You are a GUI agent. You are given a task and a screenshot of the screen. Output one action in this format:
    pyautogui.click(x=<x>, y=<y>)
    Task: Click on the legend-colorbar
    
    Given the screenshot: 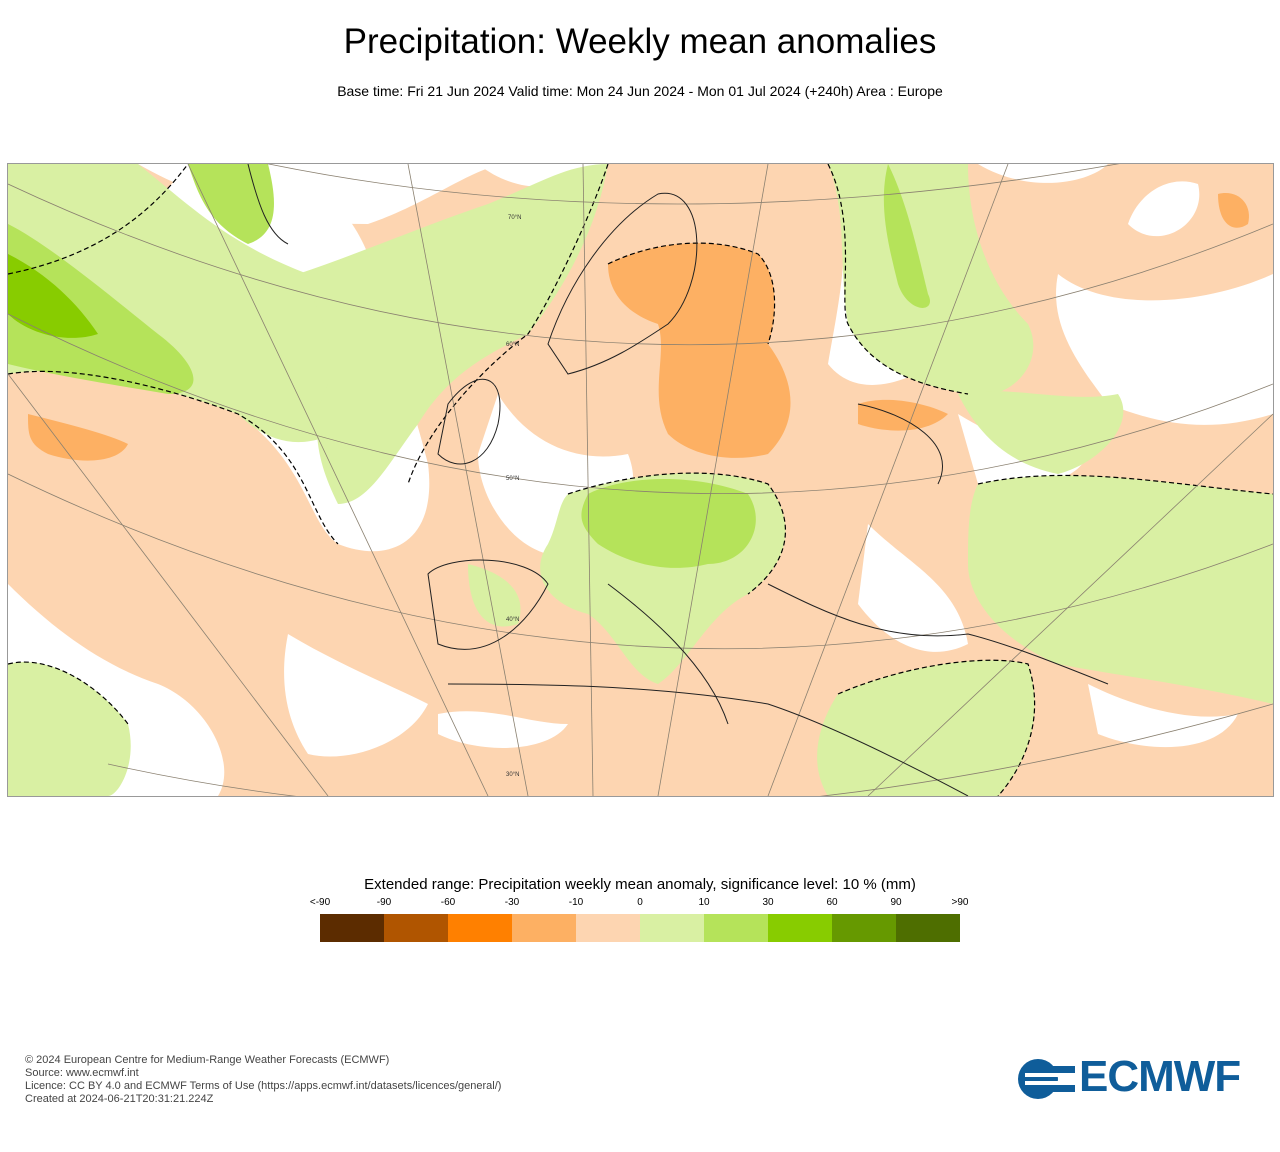 What is the action you would take?
    pyautogui.click(x=640, y=928)
    